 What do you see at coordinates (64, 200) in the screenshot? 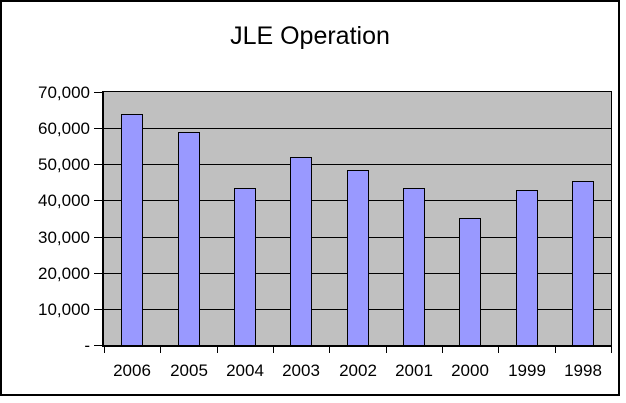
I see `y-axis-label: 40,000` at bounding box center [64, 200].